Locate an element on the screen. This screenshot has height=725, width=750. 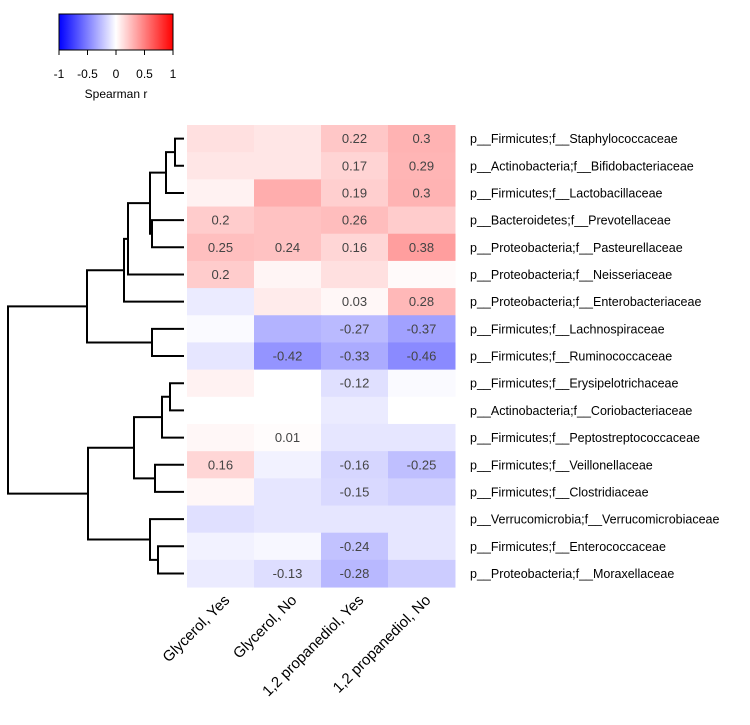
cell-value-label: 0.22 is located at coordinates (354, 138).